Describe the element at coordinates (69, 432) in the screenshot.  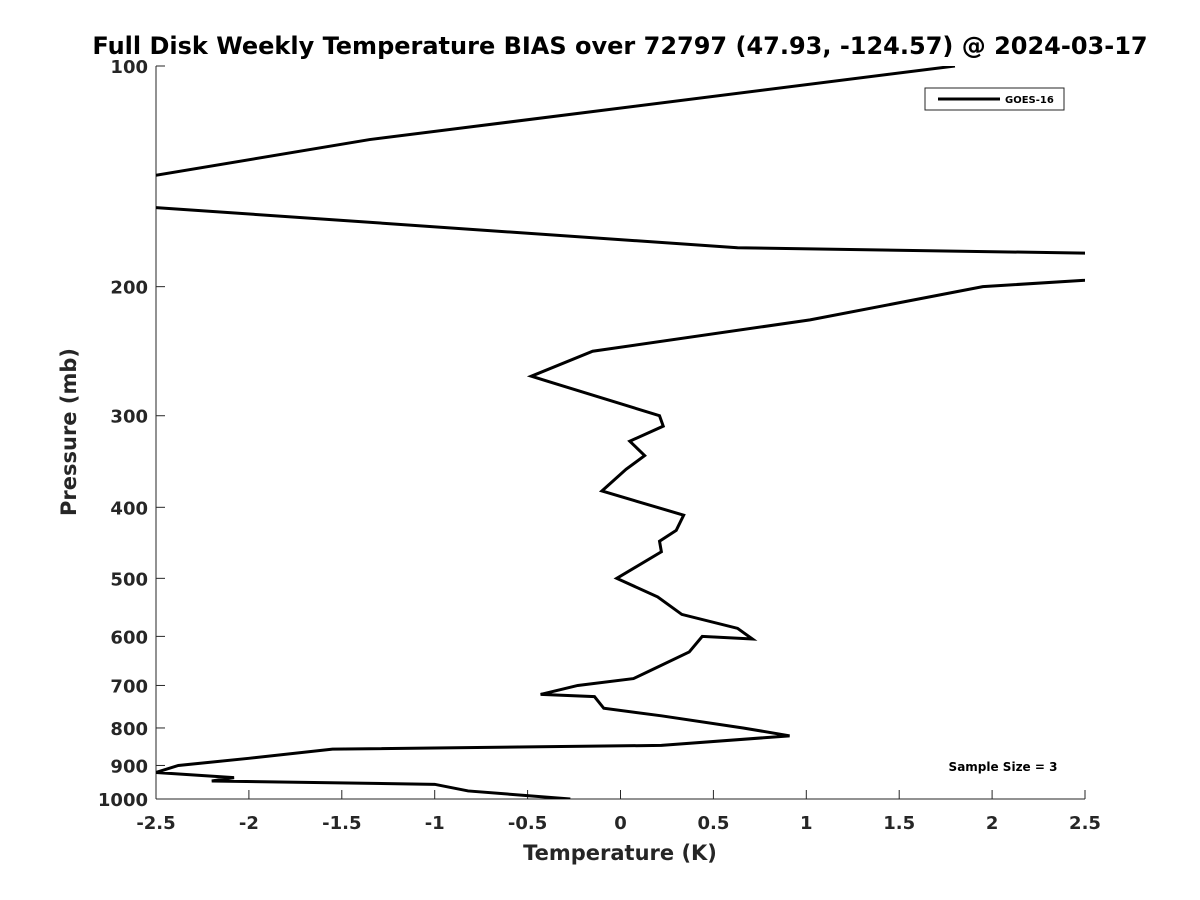
I see `y-axis-label: Pressure (mb)` at that location.